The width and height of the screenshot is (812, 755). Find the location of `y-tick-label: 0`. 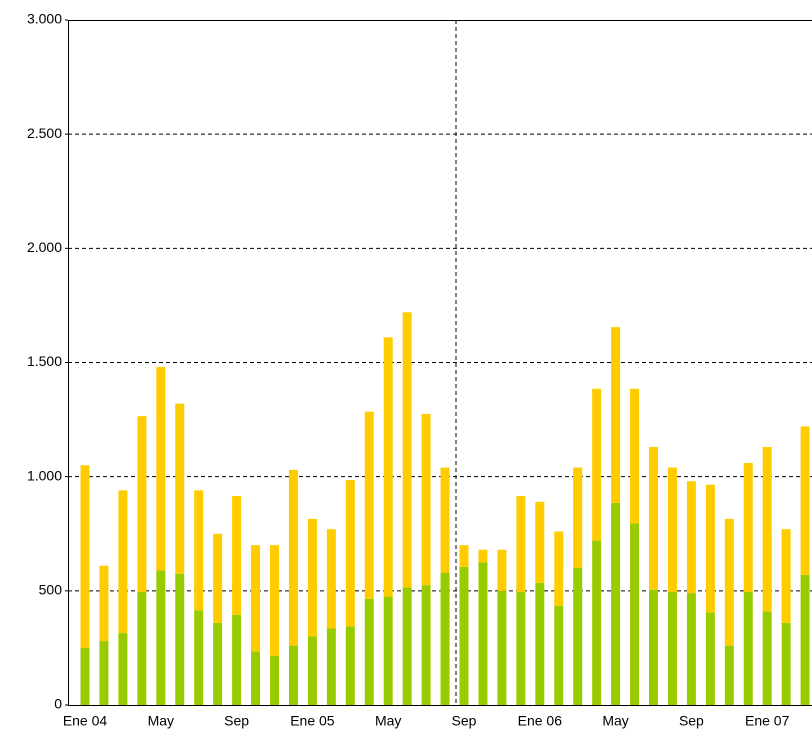

y-tick-label: 0 is located at coordinates (58, 704).